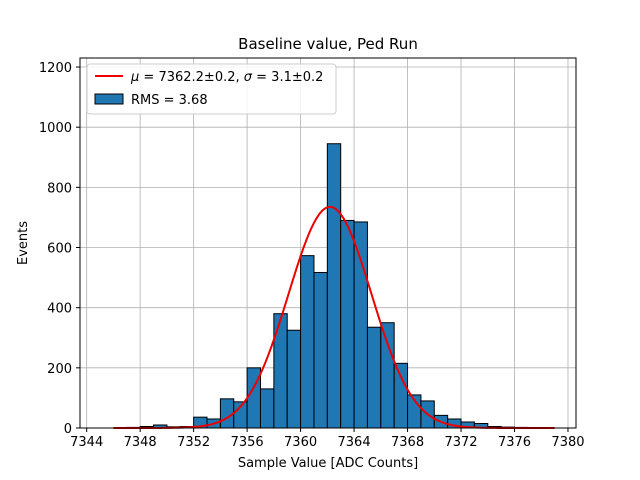 Image resolution: width=640 pixels, height=480 pixels. I want to click on legend-histogram-swatch, so click(109, 99).